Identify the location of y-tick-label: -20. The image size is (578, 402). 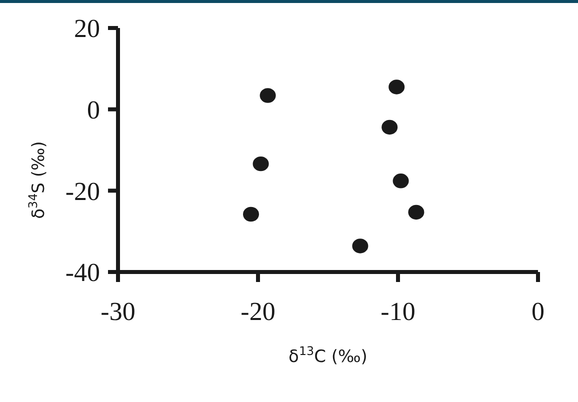
(82, 191).